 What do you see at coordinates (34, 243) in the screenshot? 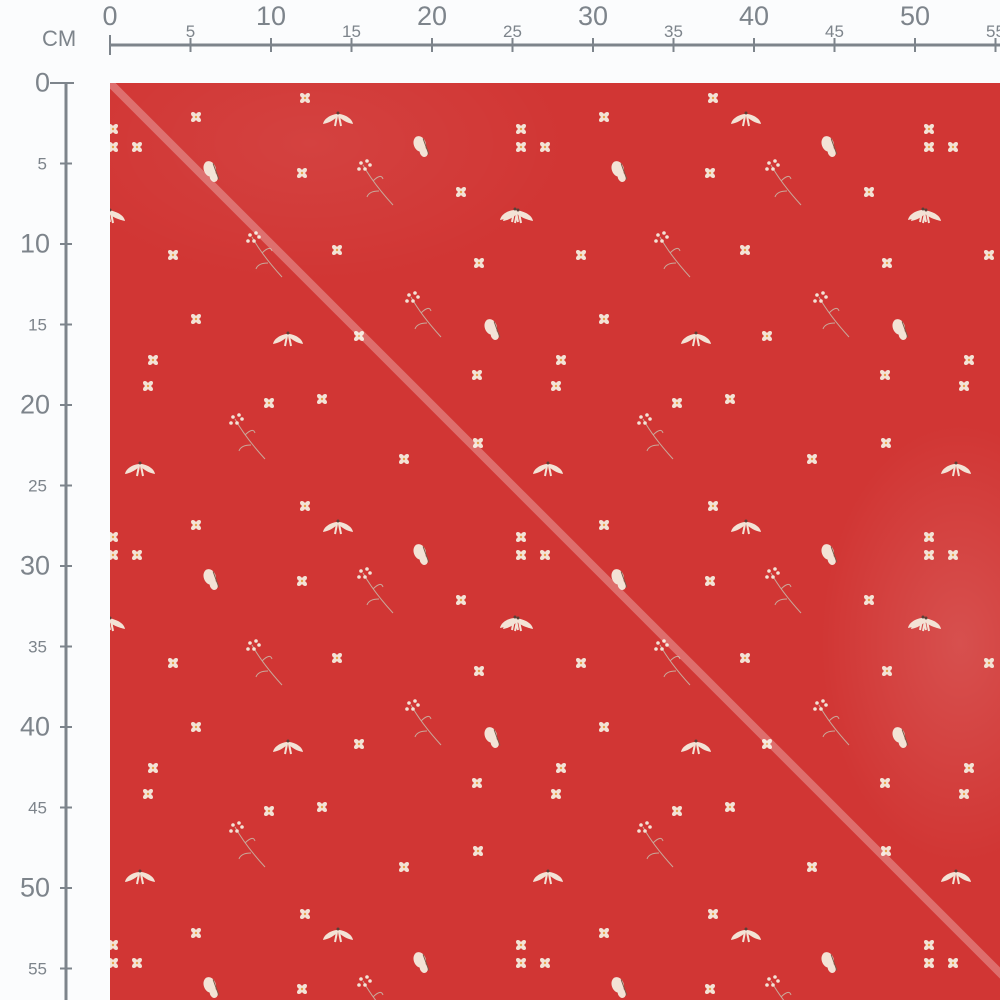
I see `left-ruler-label: 10` at bounding box center [34, 243].